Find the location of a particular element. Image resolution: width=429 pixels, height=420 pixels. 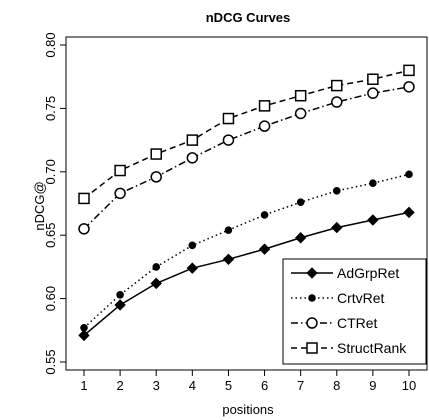

y-tick-label: 0.60 is located at coordinates (50, 298).